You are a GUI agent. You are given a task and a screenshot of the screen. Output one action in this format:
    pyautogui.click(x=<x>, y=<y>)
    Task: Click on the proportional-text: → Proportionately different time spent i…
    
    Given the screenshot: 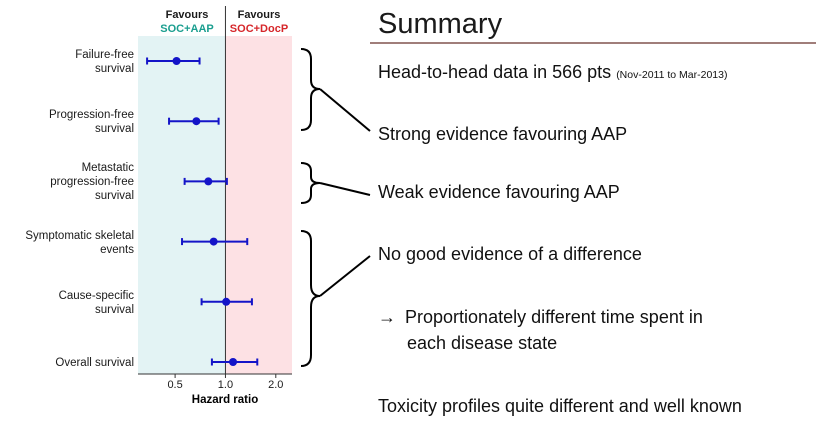 What is the action you would take?
    pyautogui.click(x=540, y=317)
    